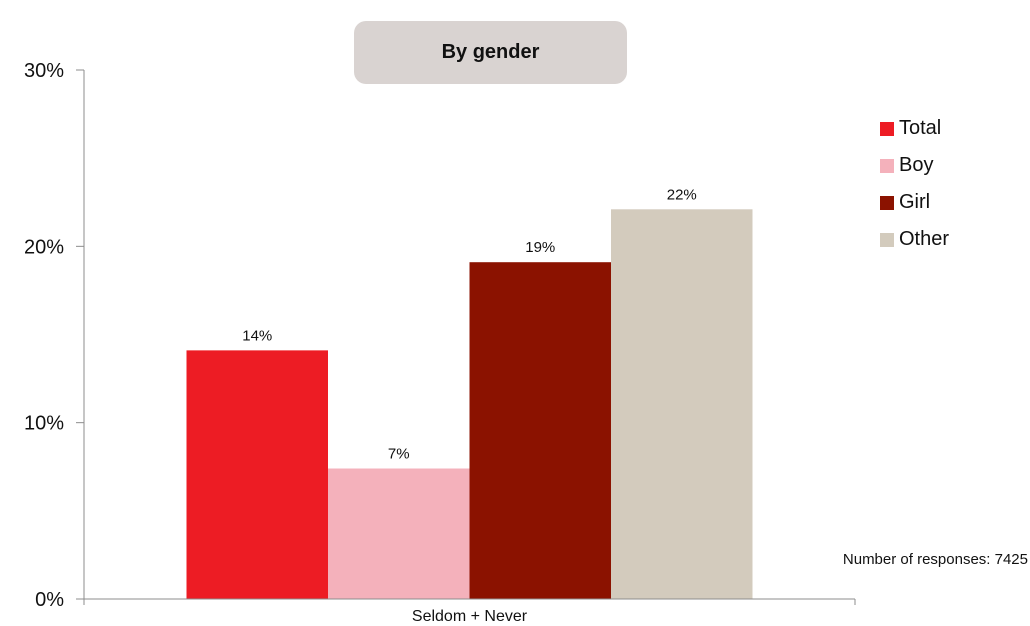 The width and height of the screenshot is (1030, 626). Describe the element at coordinates (540, 430) in the screenshot. I see `bar-girl` at that location.